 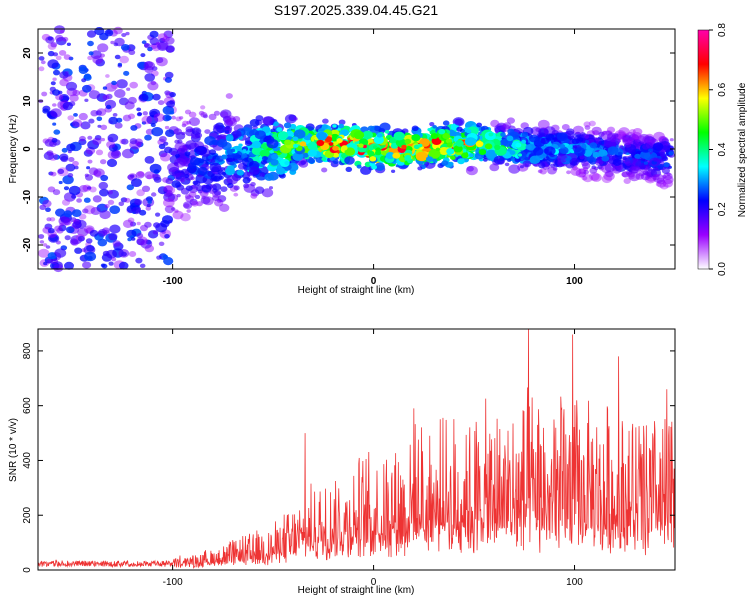 I want to click on y-tick-label: -10, so click(x=27, y=196).